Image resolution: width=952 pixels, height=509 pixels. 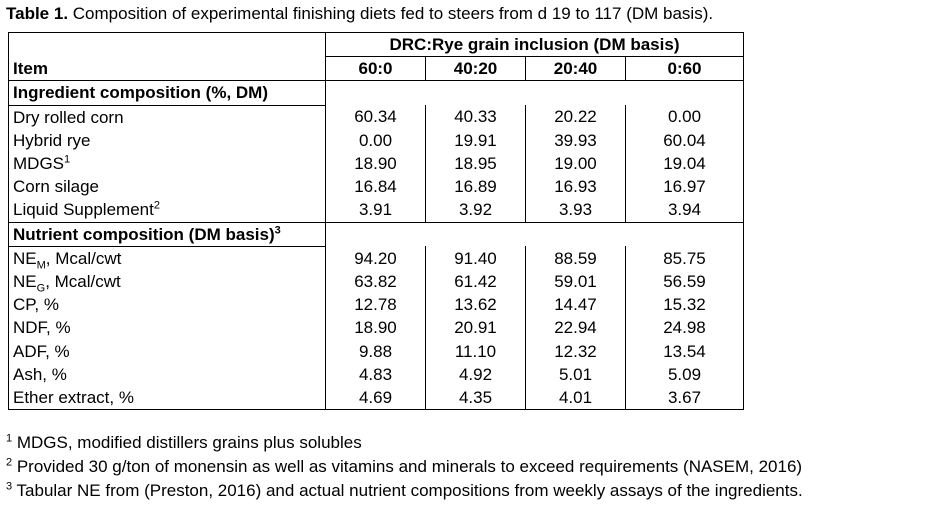 I want to click on table-cell: 13.54, so click(x=684, y=351).